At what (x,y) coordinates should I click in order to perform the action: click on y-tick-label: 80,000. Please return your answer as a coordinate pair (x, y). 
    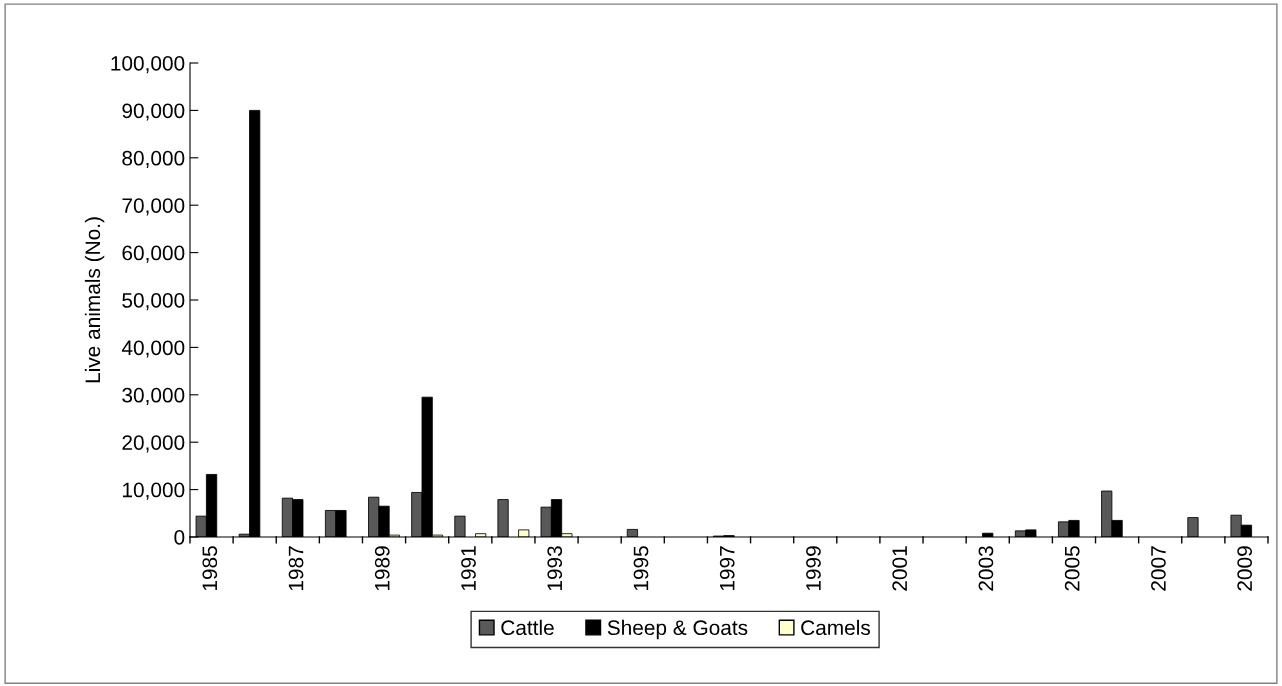
    Looking at the image, I should click on (153, 159).